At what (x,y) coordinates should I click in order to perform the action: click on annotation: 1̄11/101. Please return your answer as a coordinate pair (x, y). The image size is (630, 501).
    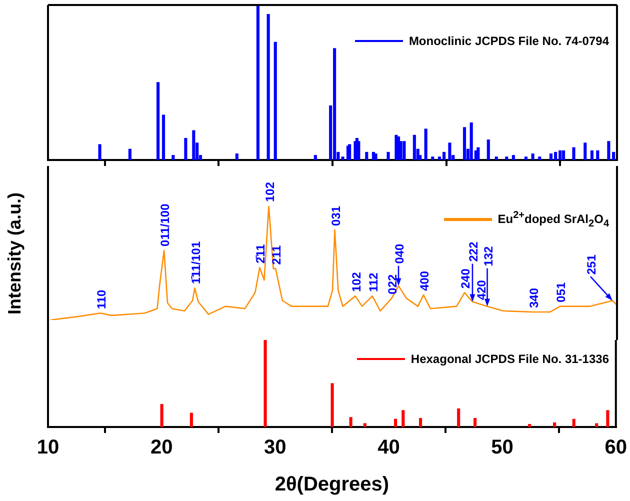
    Looking at the image, I should click on (195, 262).